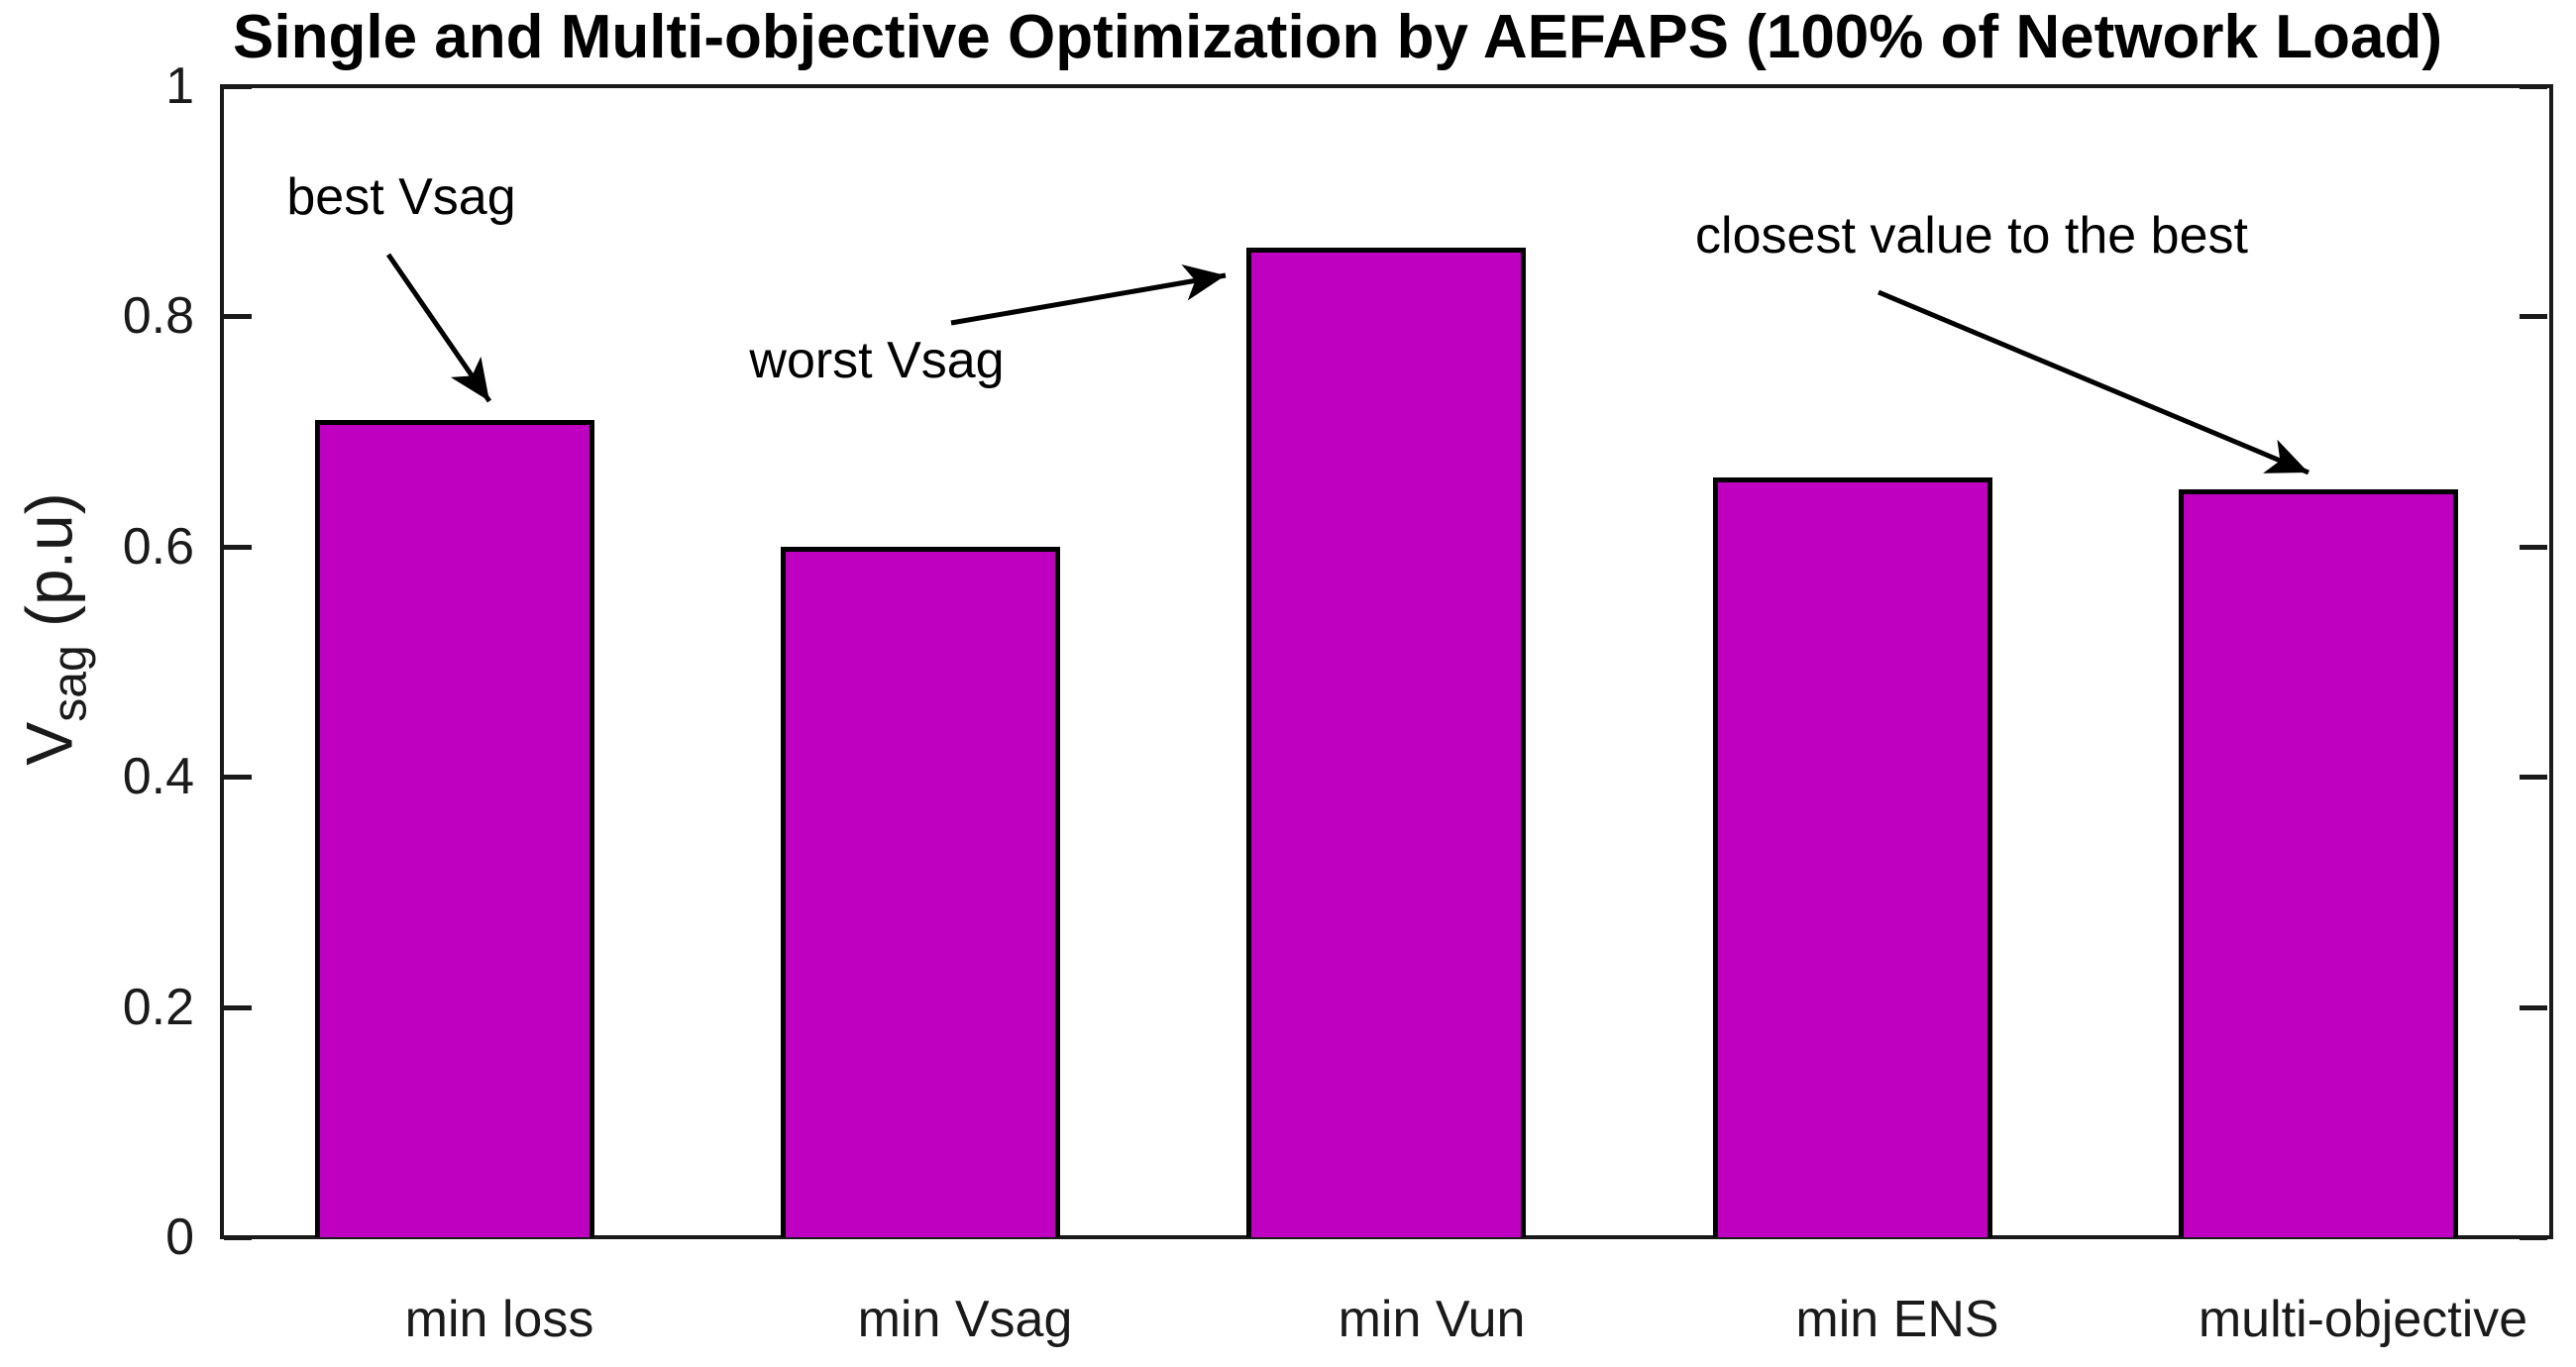 The image size is (2576, 1367). Describe the element at coordinates (179, 1237) in the screenshot. I see `y-tick-label: 0` at that location.